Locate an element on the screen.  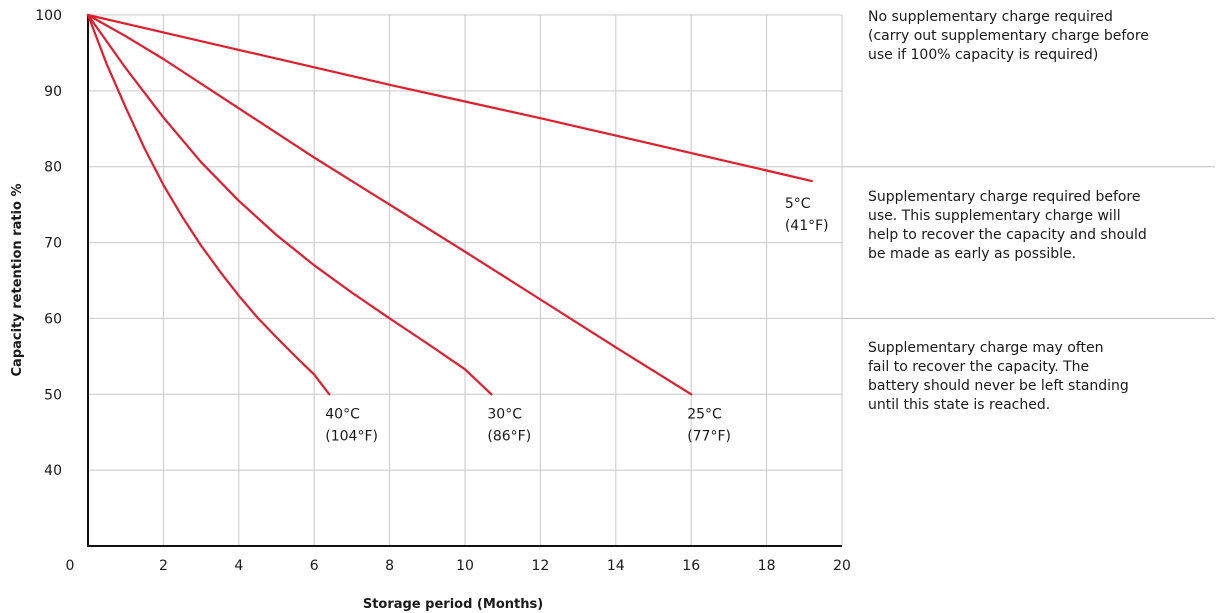
series-label: (104°F) is located at coordinates (351, 436).